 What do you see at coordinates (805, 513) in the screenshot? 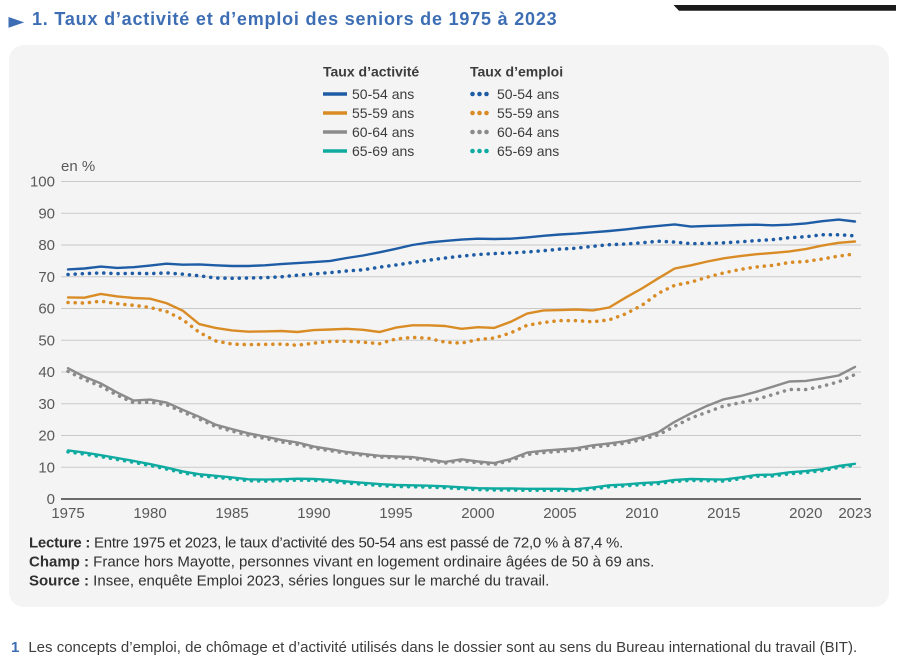
I see `svg-text: 2020` at bounding box center [805, 513].